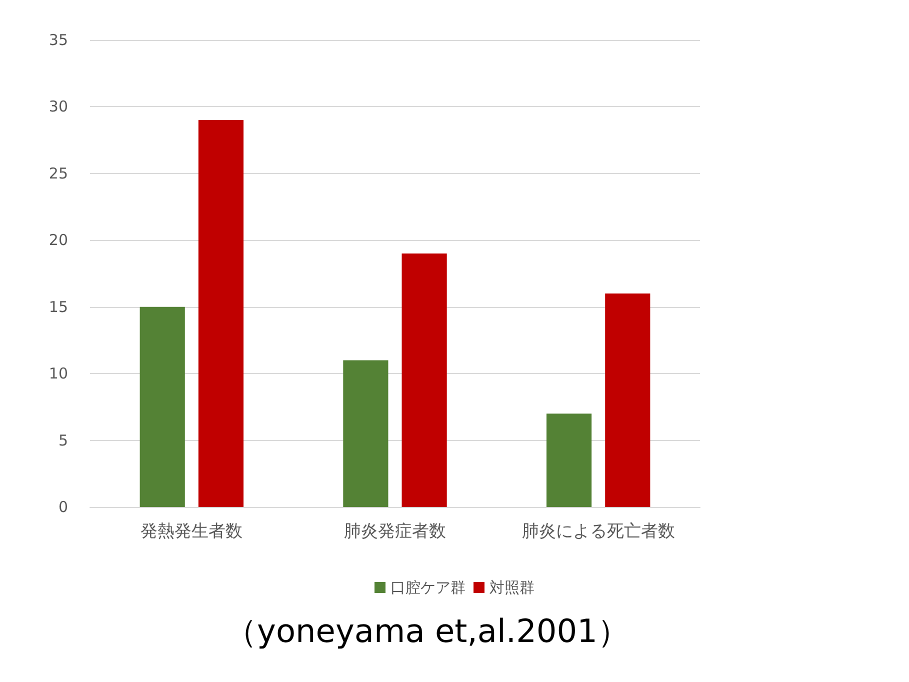 This screenshot has width=909, height=682. I want to click on y-tick-label: 25, so click(58, 173).